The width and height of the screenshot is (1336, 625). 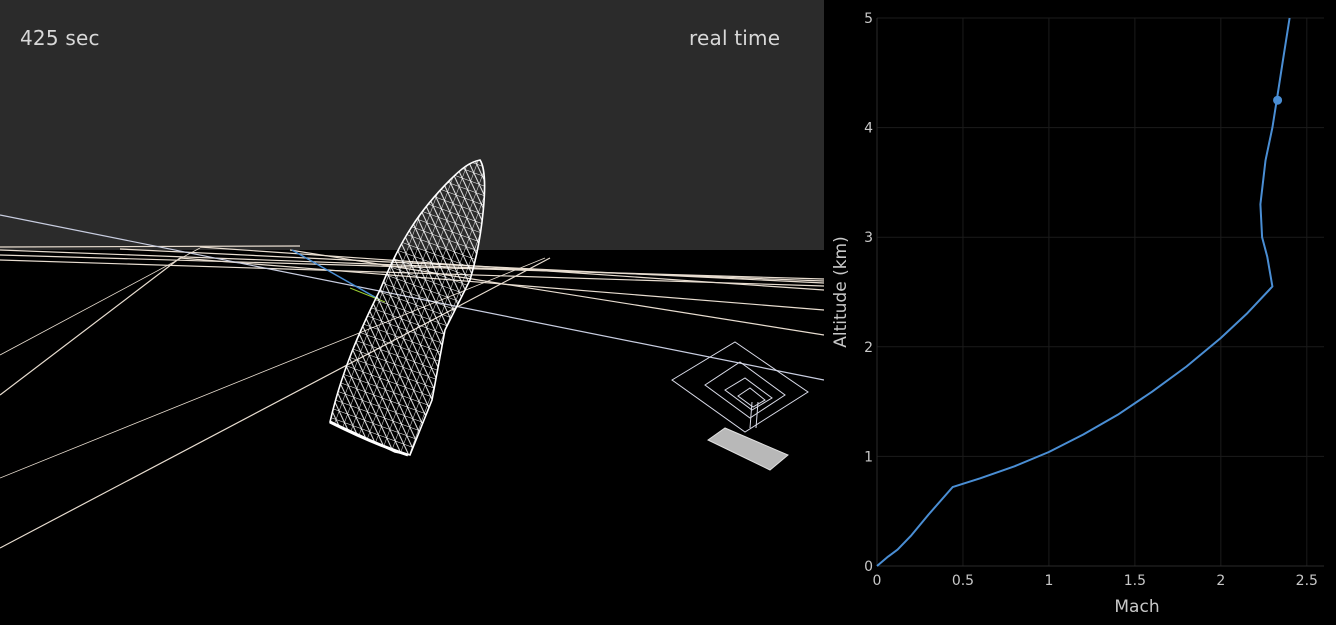 I want to click on x-tick-label: 0.5, so click(x=963, y=581).